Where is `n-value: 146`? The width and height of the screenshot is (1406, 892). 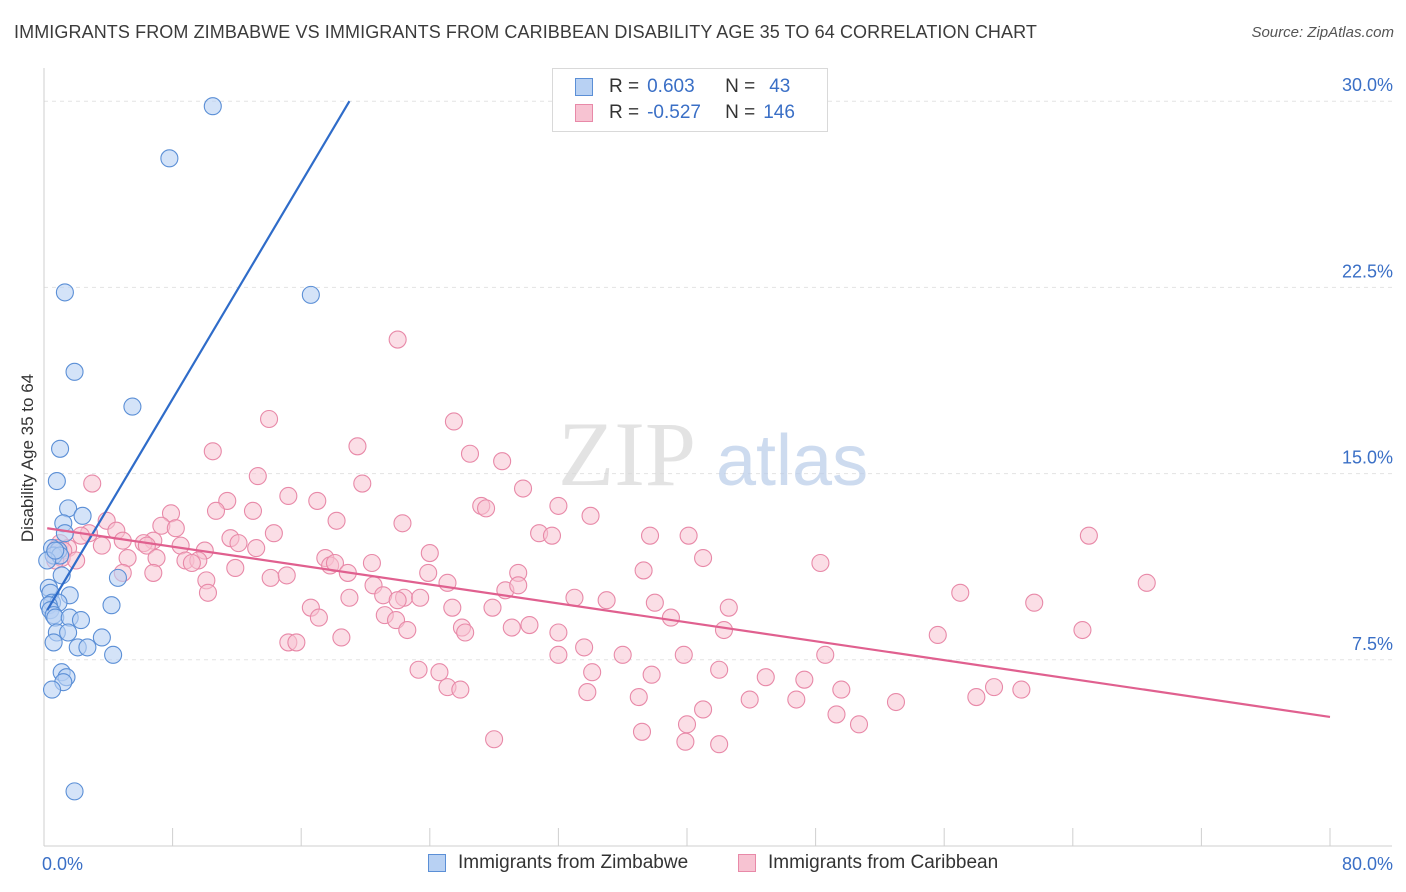
n-value: 146 is located at coordinates (779, 112).